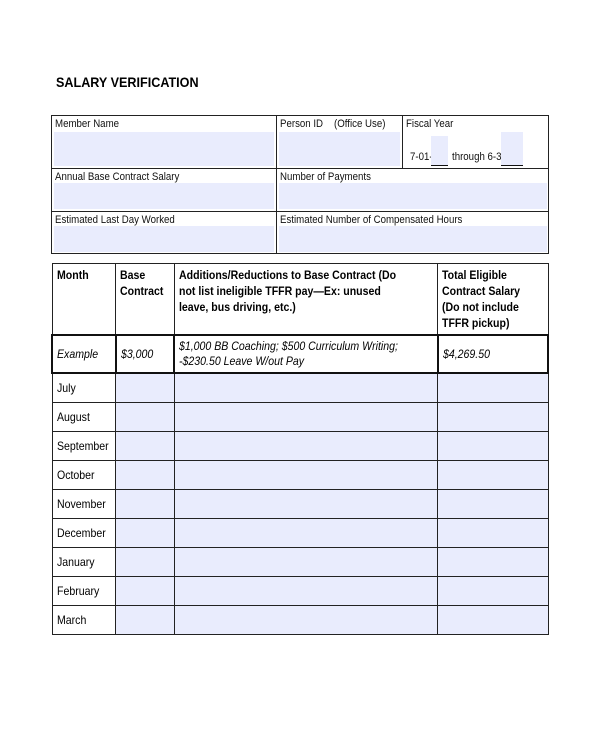  What do you see at coordinates (371, 220) in the screenshot?
I see `comp-hours-label: Estimated Number of Compensated Hours` at bounding box center [371, 220].